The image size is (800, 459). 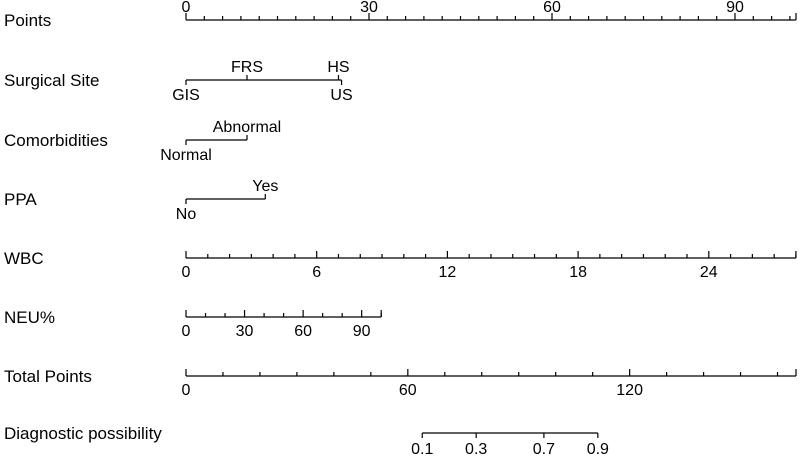 What do you see at coordinates (303, 331) in the screenshot?
I see `neu-pct-tick-label: 60` at bounding box center [303, 331].